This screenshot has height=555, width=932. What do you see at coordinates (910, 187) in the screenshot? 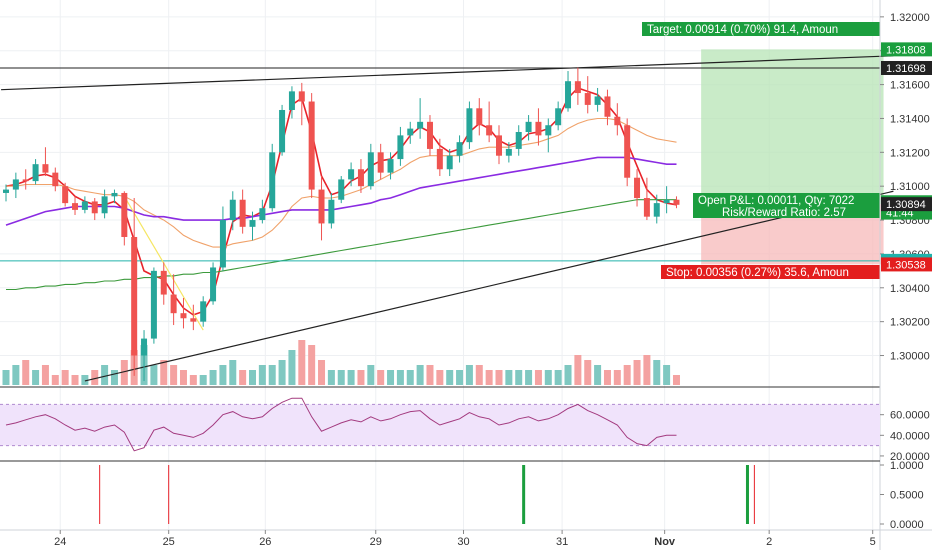
I see `price-axis-label: 1.31000` at bounding box center [910, 187].